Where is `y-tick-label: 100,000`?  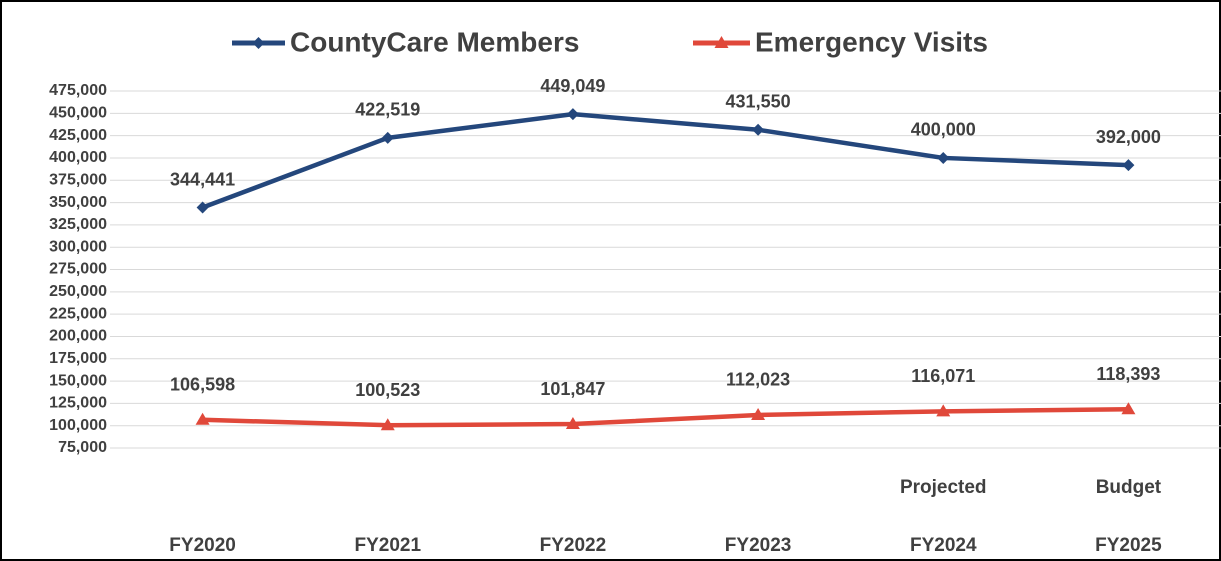
y-tick-label: 100,000 is located at coordinates (78, 425).